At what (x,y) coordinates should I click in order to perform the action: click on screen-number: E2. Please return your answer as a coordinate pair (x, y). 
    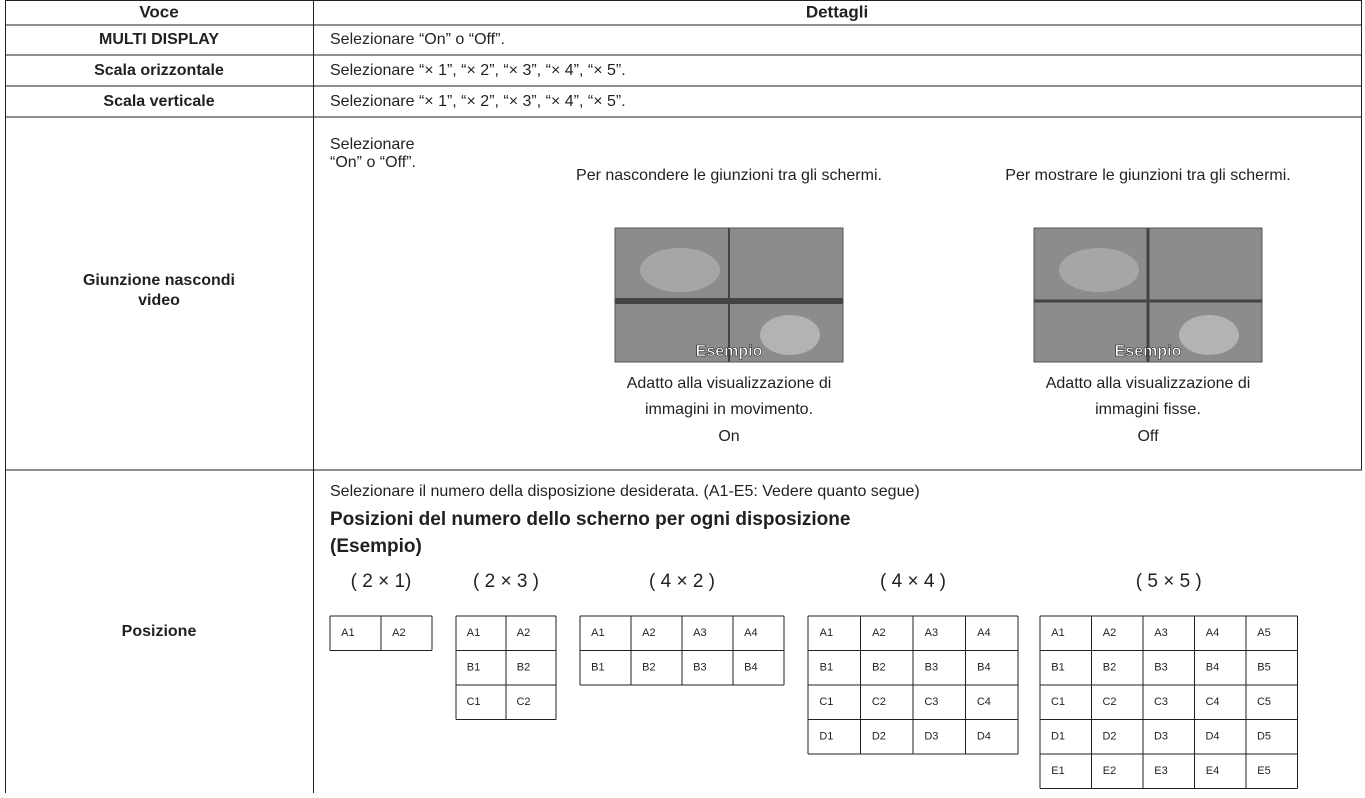
    Looking at the image, I should click on (1109, 771).